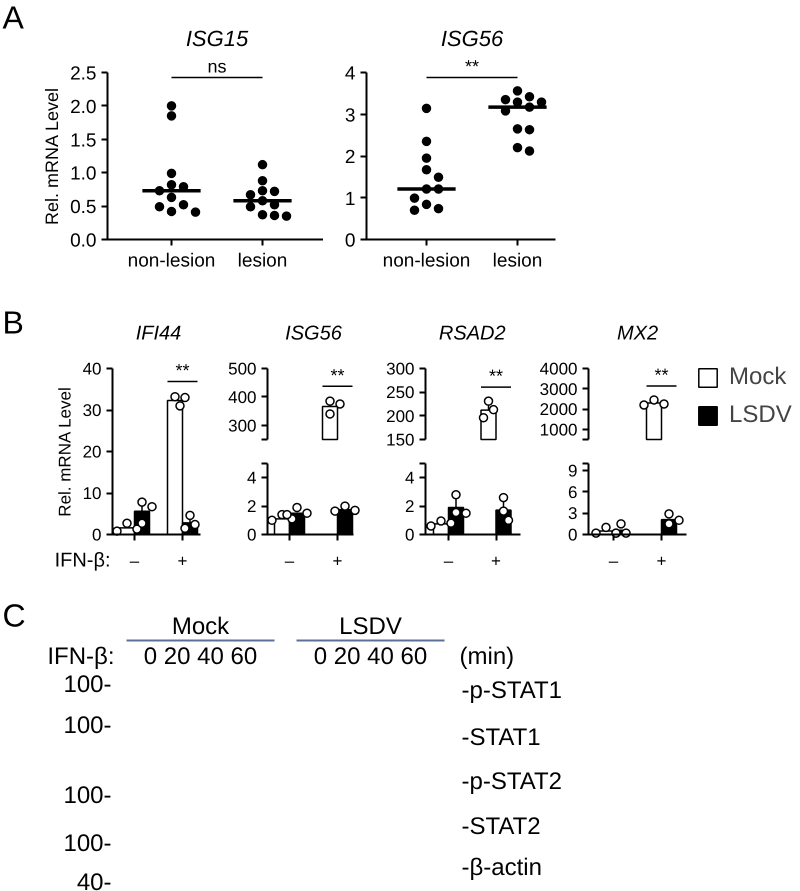 Image resolution: width=800 pixels, height=891 pixels. Describe the element at coordinates (83, 174) in the screenshot. I see `y-tick-label: 1.0` at that location.